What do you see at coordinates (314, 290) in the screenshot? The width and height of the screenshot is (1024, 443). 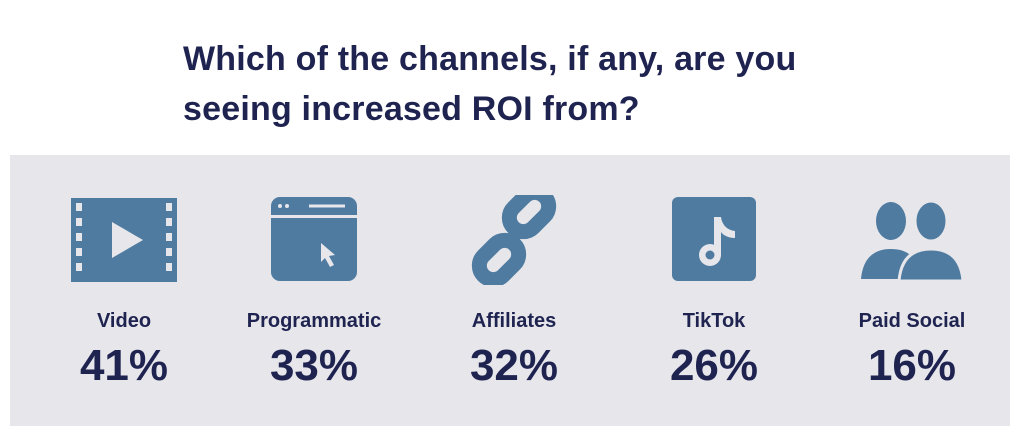 I see `channel-programmatic: Programmatic 33%` at bounding box center [314, 290].